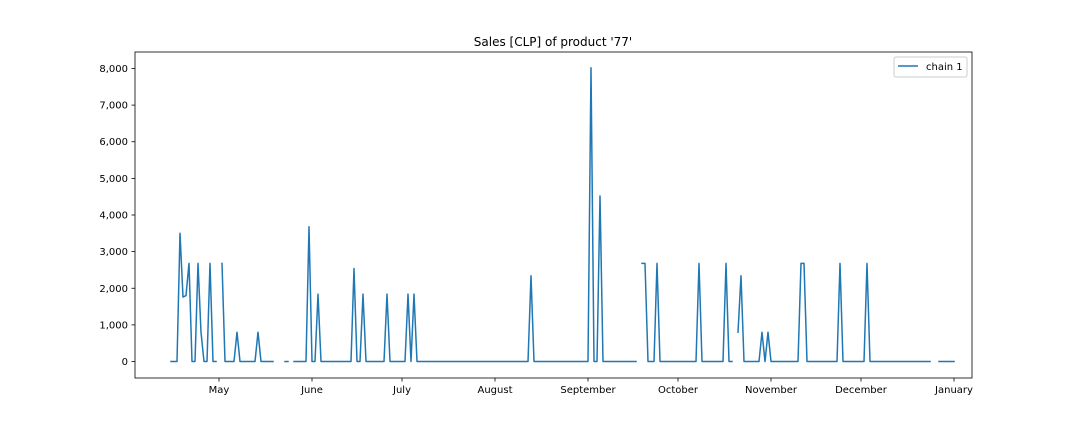 The image size is (1080, 432). What do you see at coordinates (401, 390) in the screenshot?
I see `x-tick-label: July` at bounding box center [401, 390].